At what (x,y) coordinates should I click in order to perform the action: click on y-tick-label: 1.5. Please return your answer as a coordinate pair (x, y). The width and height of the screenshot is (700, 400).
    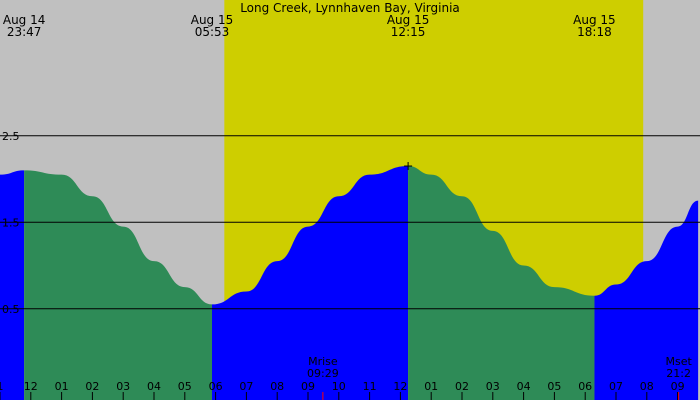
    Looking at the image, I should click on (11, 222).